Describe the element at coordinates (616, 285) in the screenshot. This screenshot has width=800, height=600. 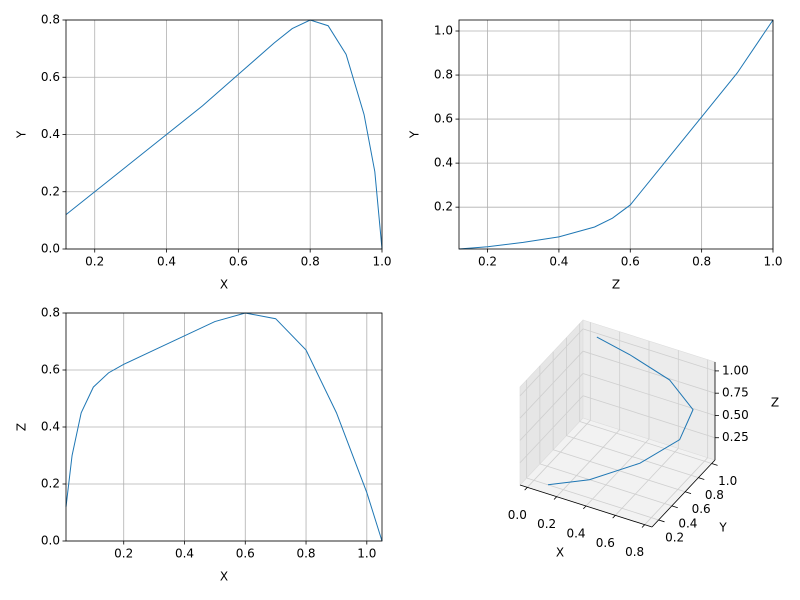
I see `x-axis-label: Z` at that location.